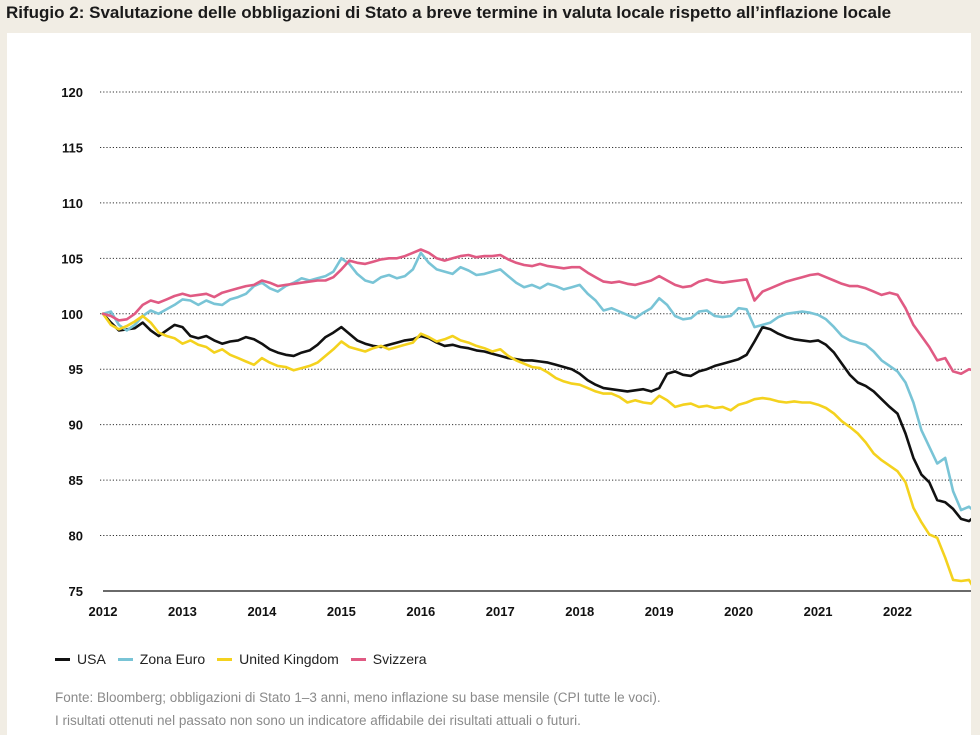 Image resolution: width=980 pixels, height=735 pixels. Describe the element at coordinates (579, 611) in the screenshot. I see `x-tick-label: 2018` at that location.